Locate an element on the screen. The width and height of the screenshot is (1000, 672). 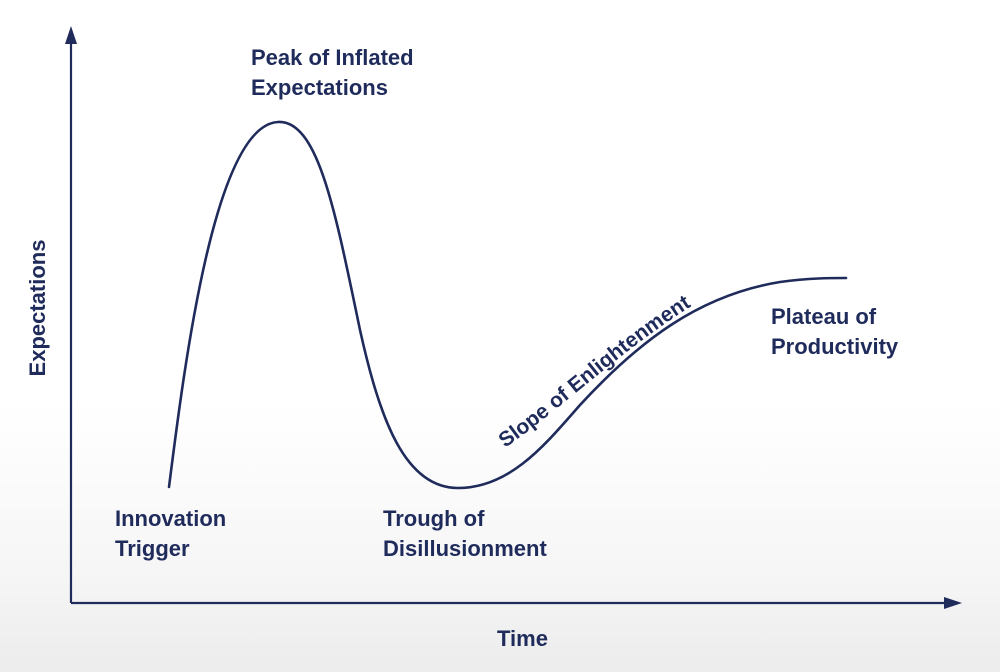
trigger-label-line-2: Trigger is located at coordinates (152, 548).